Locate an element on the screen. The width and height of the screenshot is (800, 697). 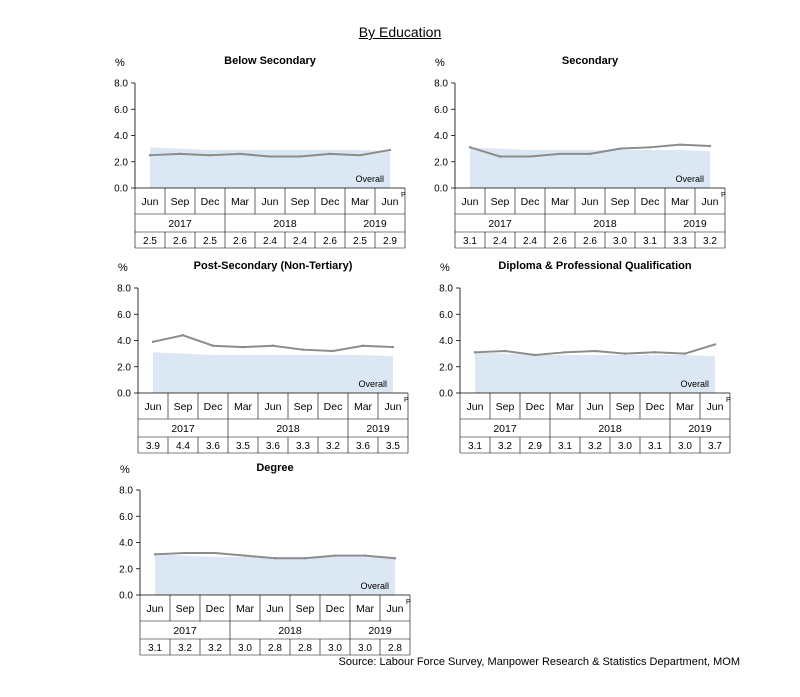
data-value-label: 3.5 is located at coordinates (243, 446).